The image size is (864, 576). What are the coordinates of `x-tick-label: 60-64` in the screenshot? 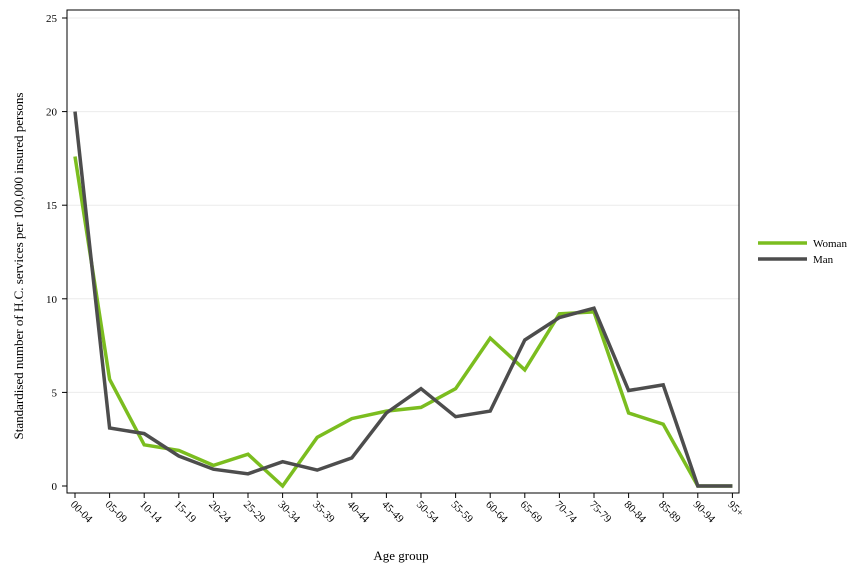 It's located at (496, 512).